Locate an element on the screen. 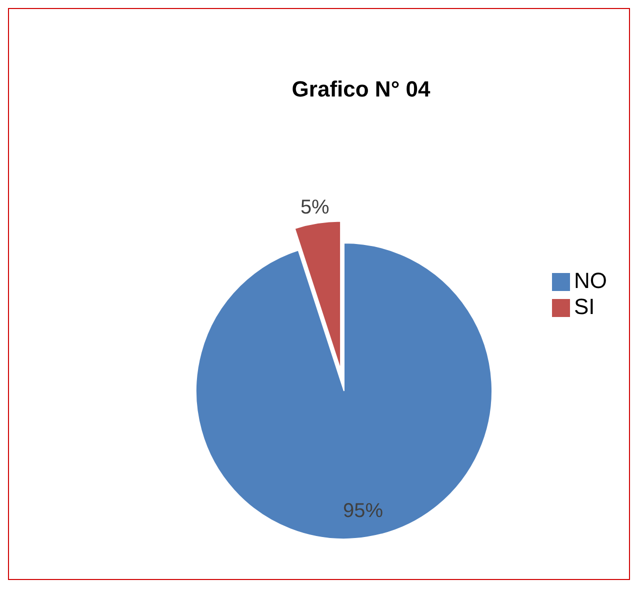 The width and height of the screenshot is (639, 590). legend-label: NO is located at coordinates (590, 280).